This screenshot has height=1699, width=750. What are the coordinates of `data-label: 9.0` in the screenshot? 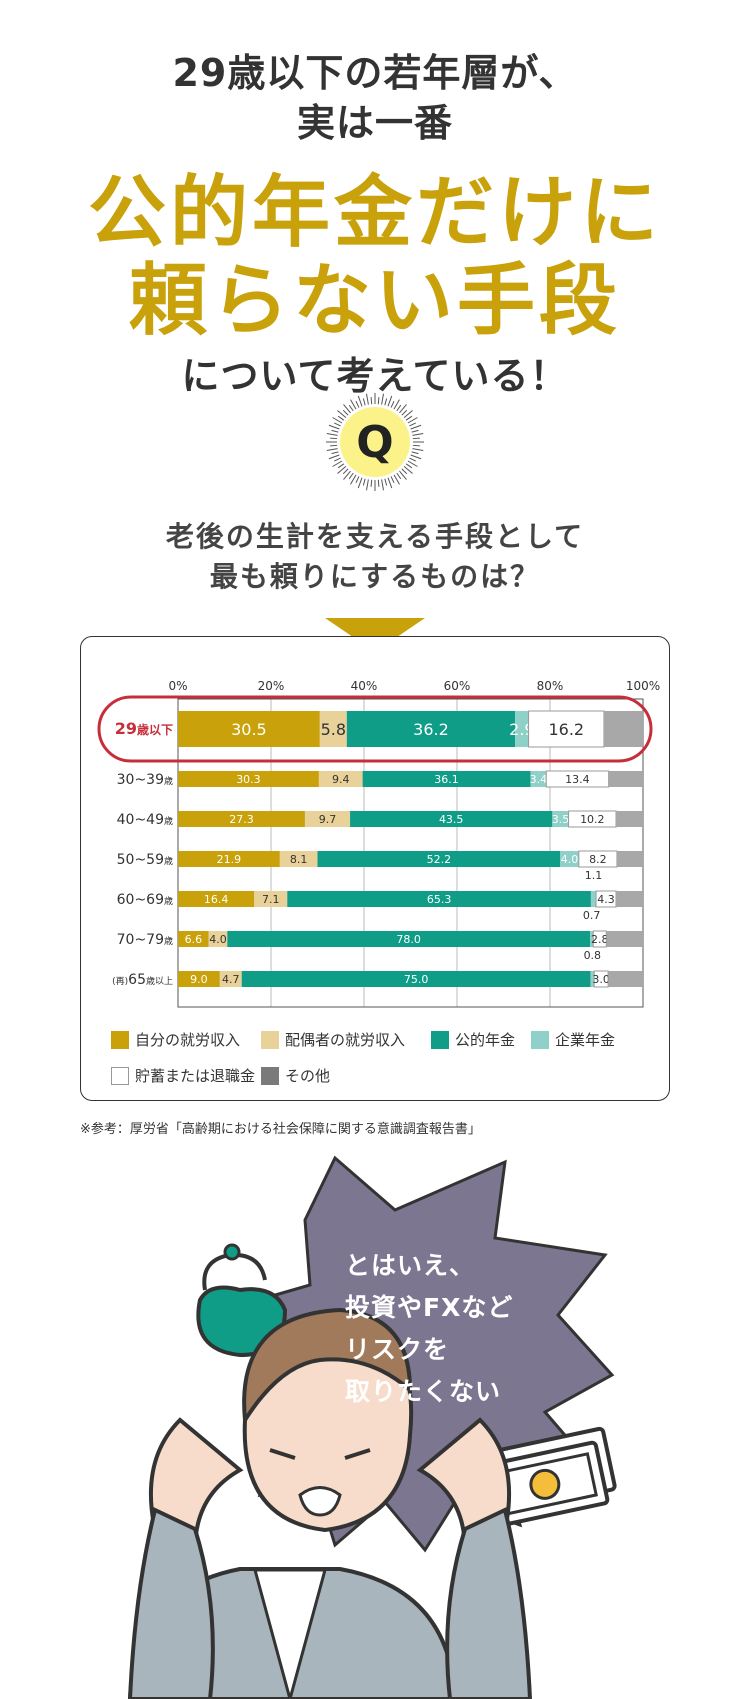 It's located at (199, 979).